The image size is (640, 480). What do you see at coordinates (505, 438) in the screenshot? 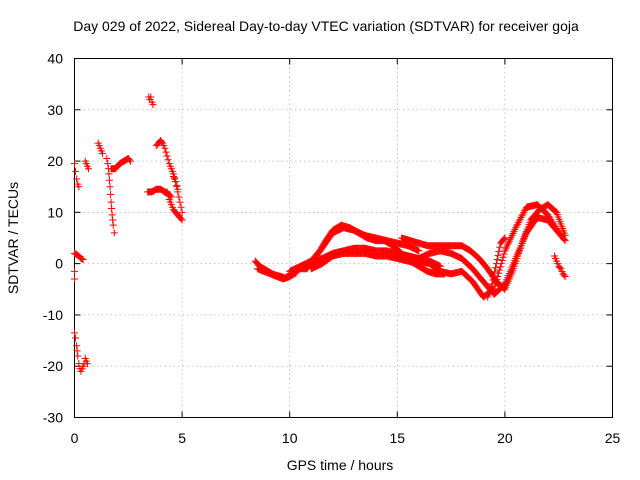
I see `x-tick-label: 20` at bounding box center [505, 438].